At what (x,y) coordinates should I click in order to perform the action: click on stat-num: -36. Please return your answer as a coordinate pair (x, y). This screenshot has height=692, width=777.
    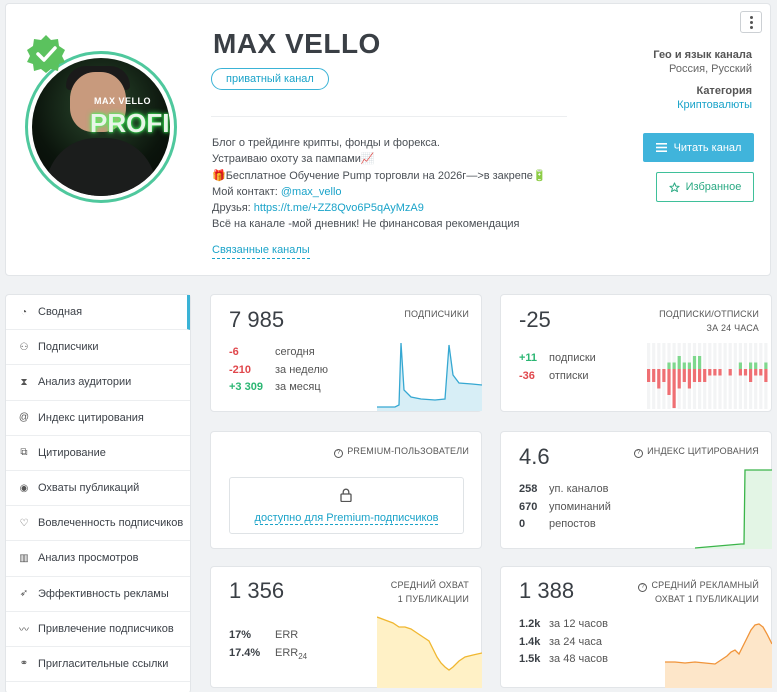
    Looking at the image, I should click on (527, 375).